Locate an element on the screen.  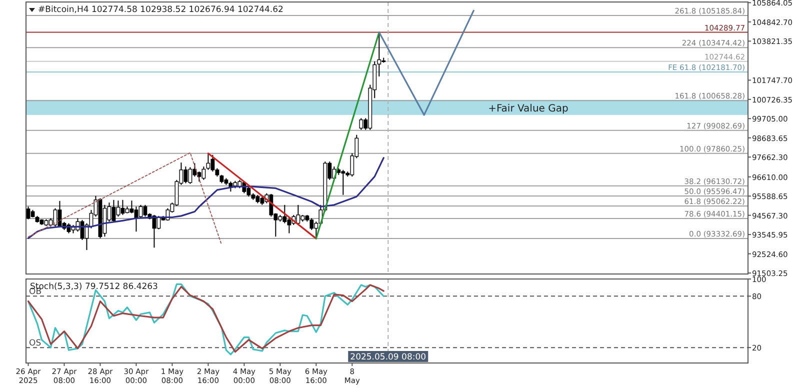
band-label: +Fair Value Gap is located at coordinates (528, 108).